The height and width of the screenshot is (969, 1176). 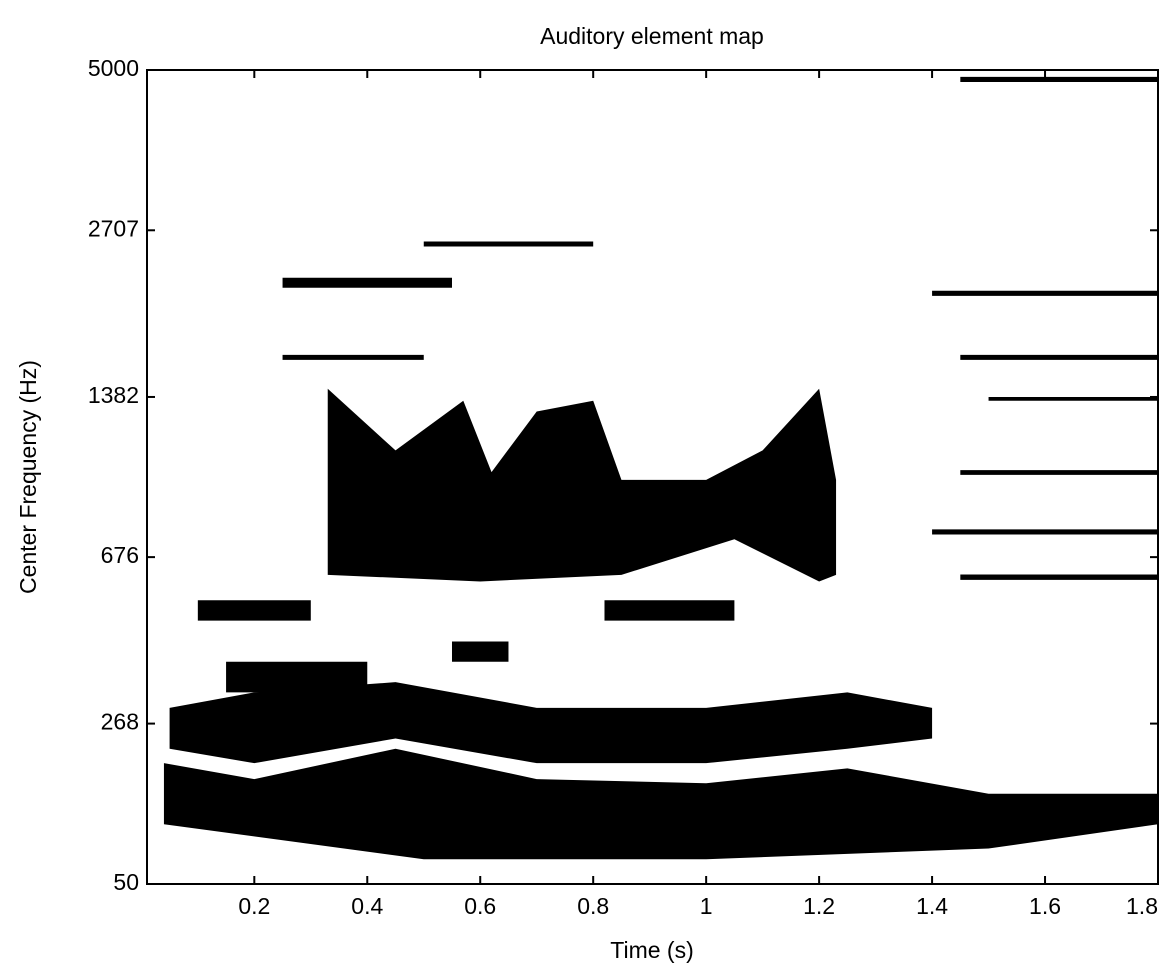 What do you see at coordinates (651, 950) in the screenshot?
I see `x-axis-label: Time (s)` at bounding box center [651, 950].